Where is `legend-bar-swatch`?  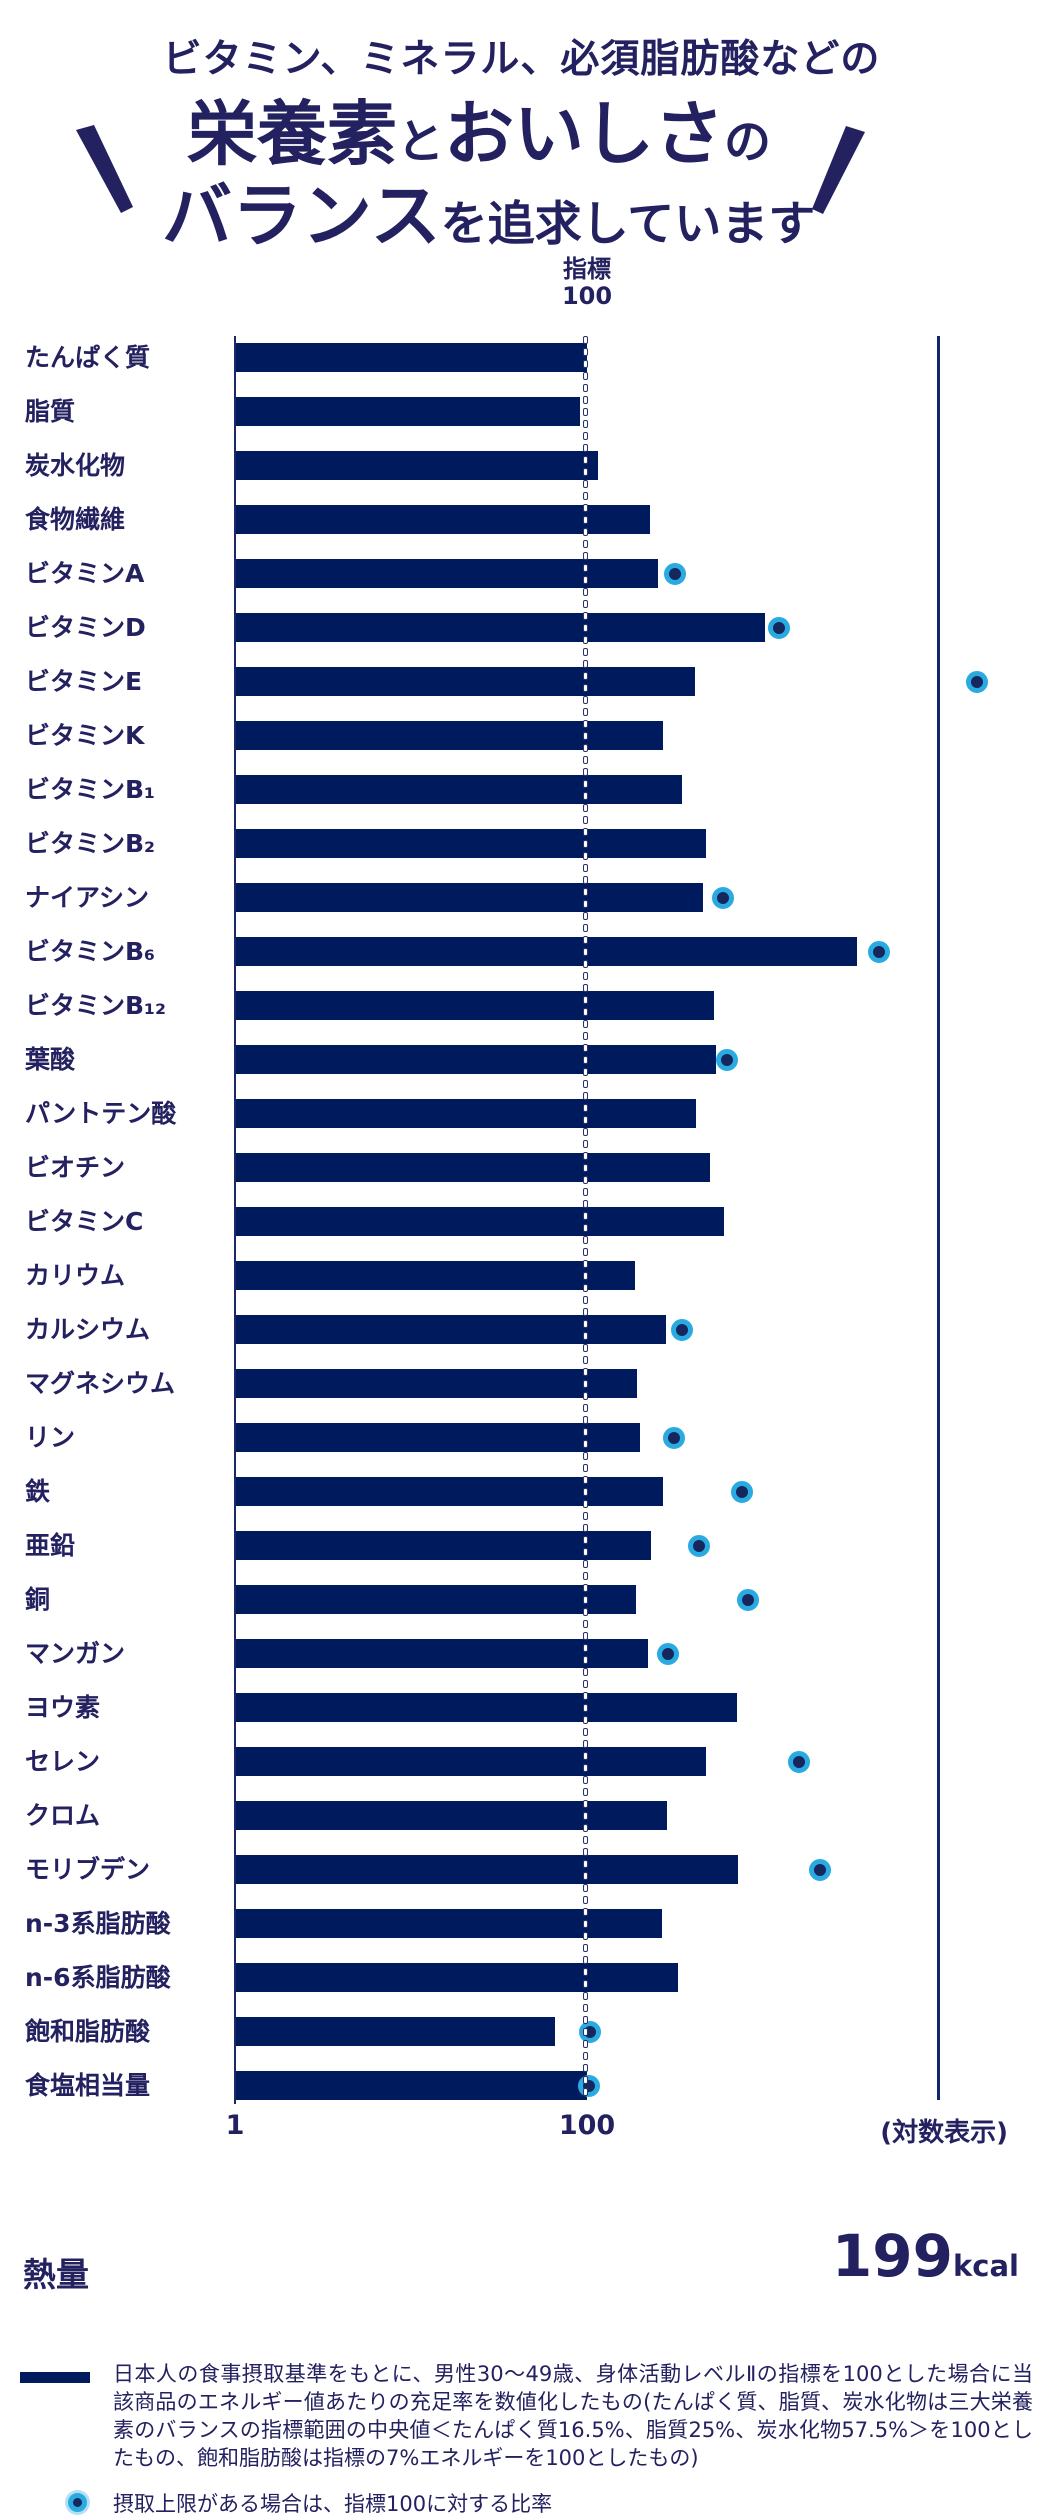
legend-bar-swatch is located at coordinates (55, 2377).